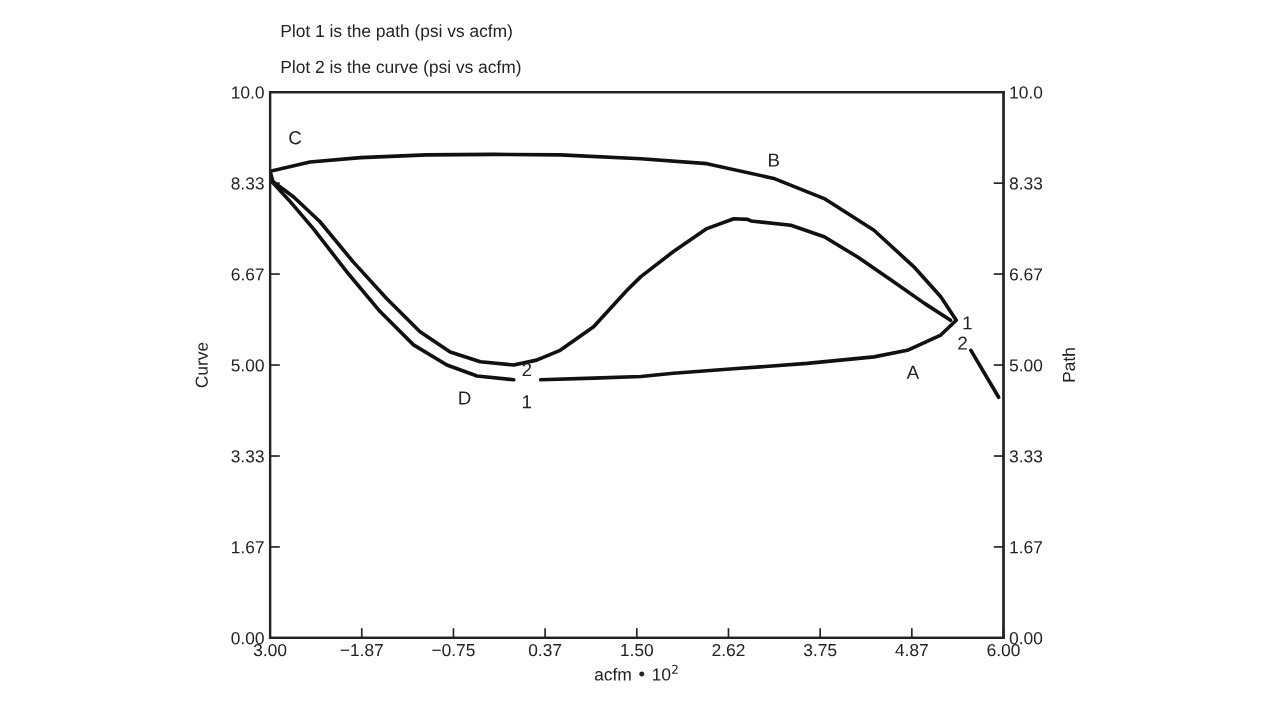  What do you see at coordinates (401, 68) in the screenshot?
I see `chart-subtitle: Plot 2 is the curve (psi vs acfm)` at bounding box center [401, 68].